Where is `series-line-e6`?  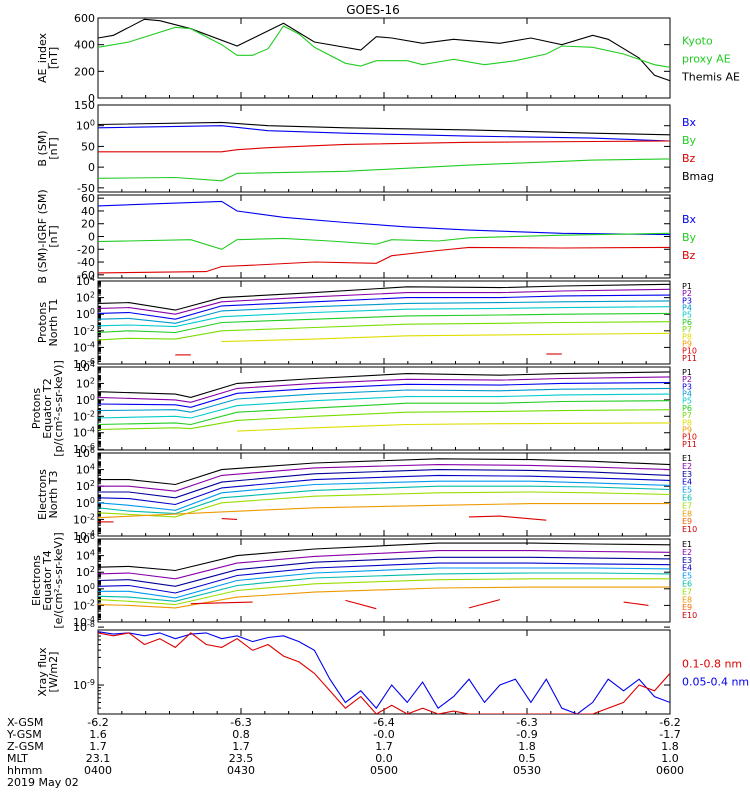 series-line-e6 is located at coordinates (384, 500).